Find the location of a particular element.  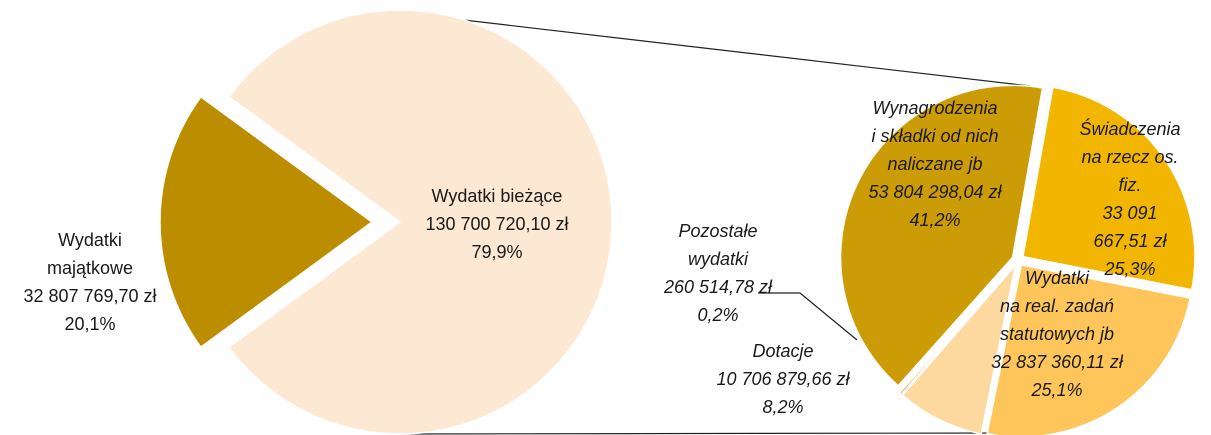

percent-label: 25,1% is located at coordinates (1057, 390).